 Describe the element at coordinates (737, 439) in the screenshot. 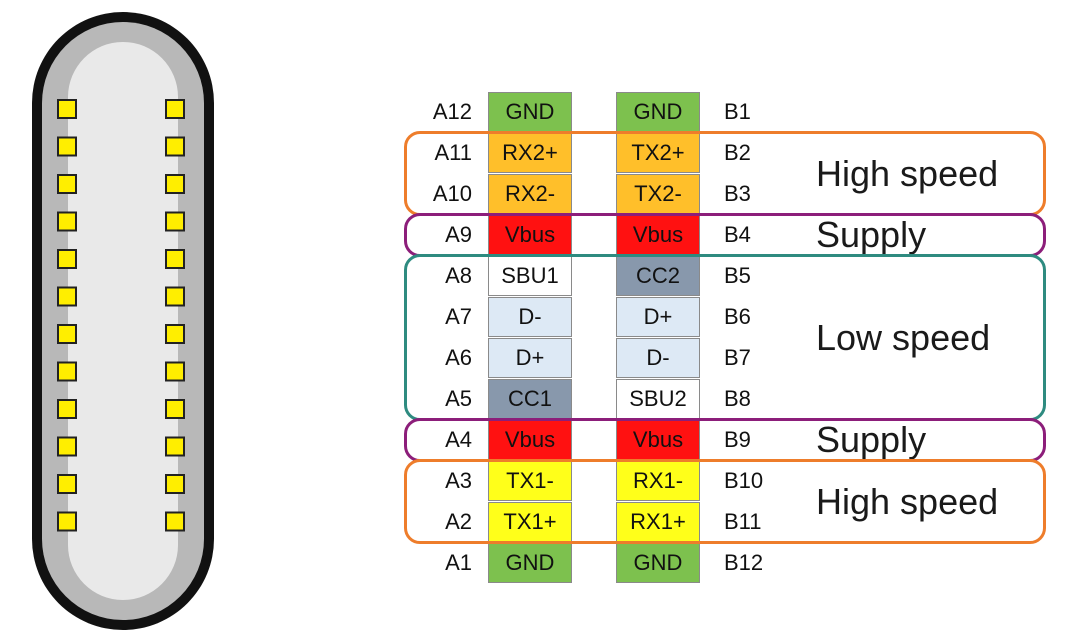

I see `pin-number-right: B9` at that location.